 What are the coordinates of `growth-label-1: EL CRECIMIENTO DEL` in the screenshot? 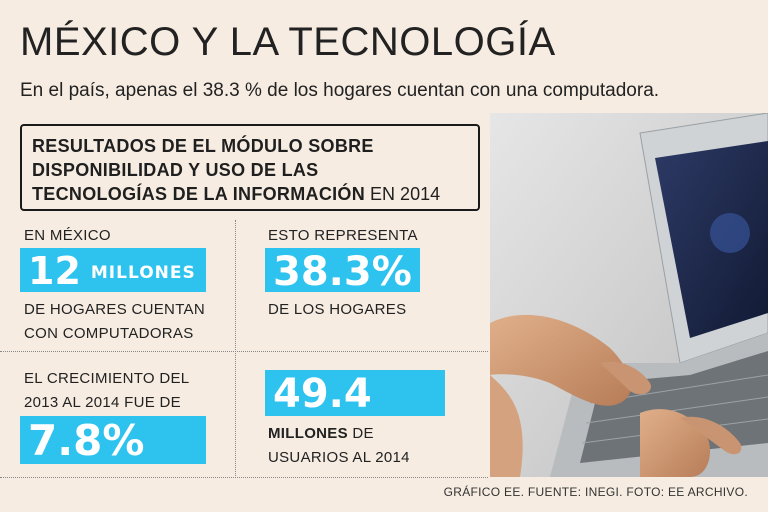 It's located at (107, 378).